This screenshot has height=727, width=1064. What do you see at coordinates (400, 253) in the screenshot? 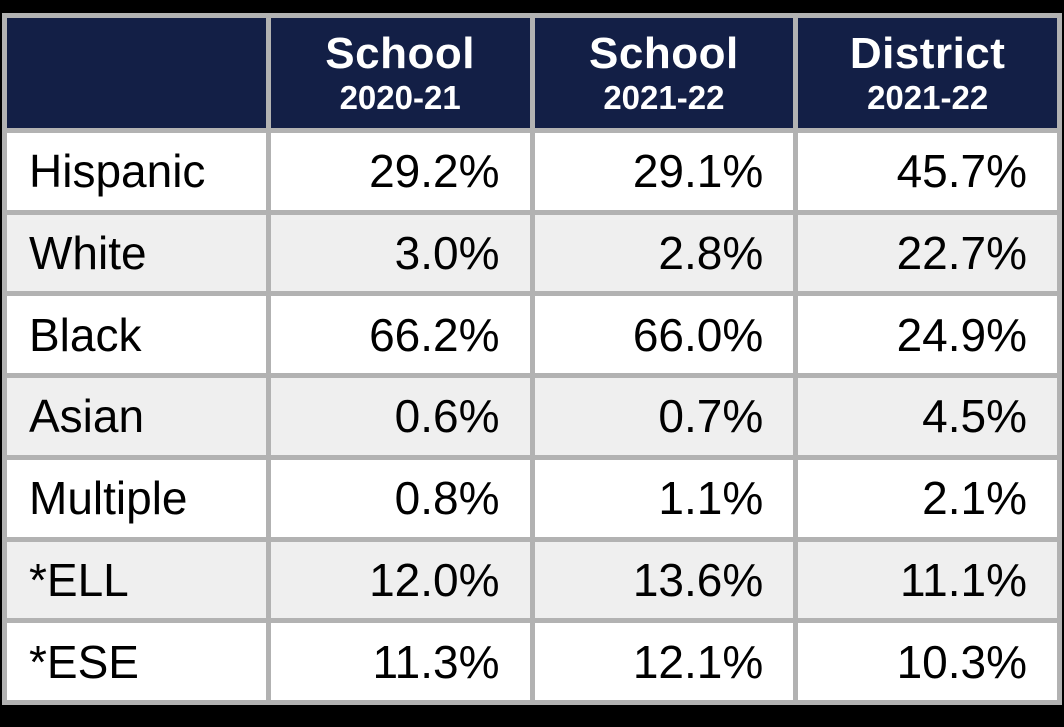
I see `cell-value: 3.0%` at bounding box center [400, 253].